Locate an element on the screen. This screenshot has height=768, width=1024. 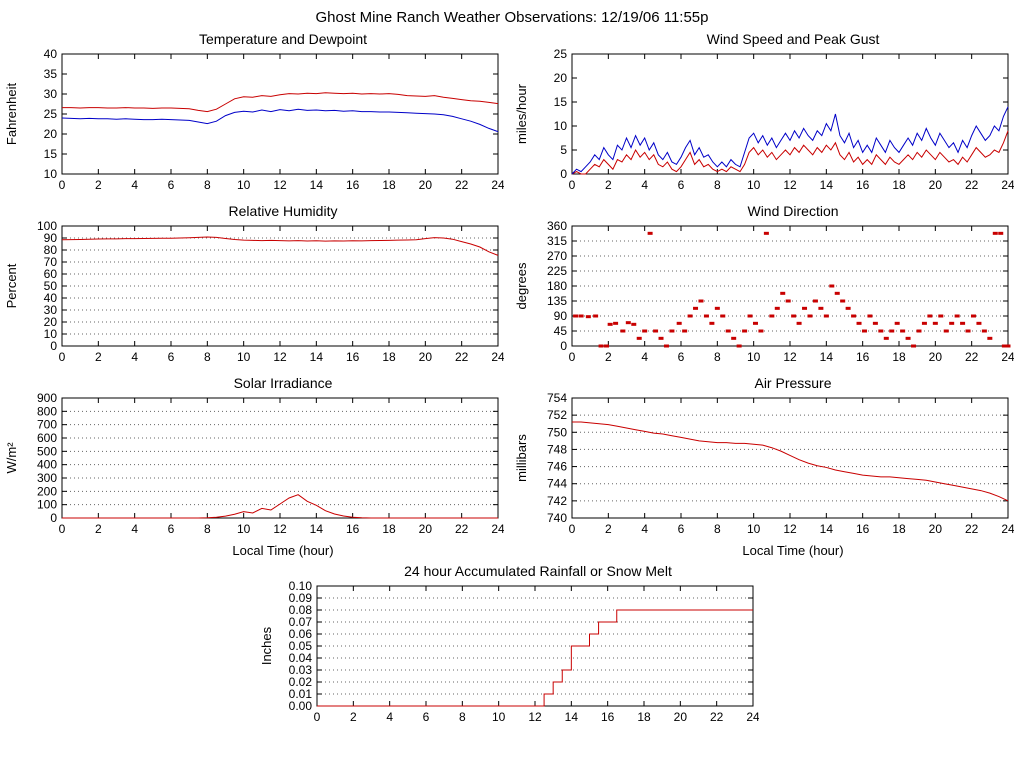
chart-title: Temperature and Dewpoint is located at coordinates (283, 39).